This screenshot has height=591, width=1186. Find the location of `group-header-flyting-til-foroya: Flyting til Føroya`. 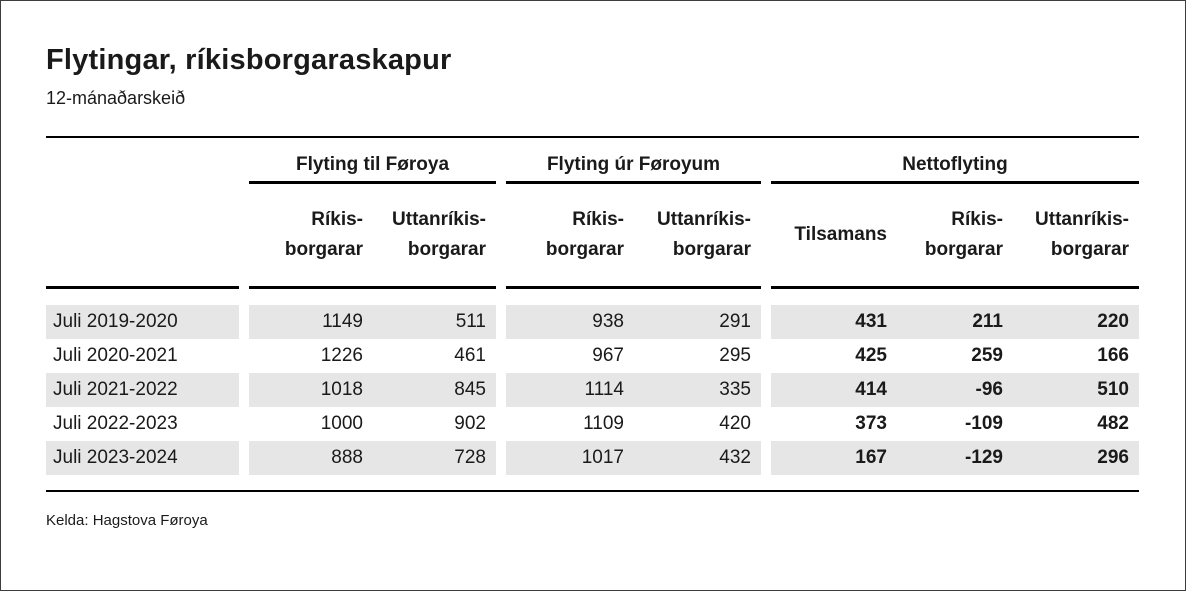

group-header-flyting-til-foroya: Flyting til Føroya is located at coordinates (372, 161).